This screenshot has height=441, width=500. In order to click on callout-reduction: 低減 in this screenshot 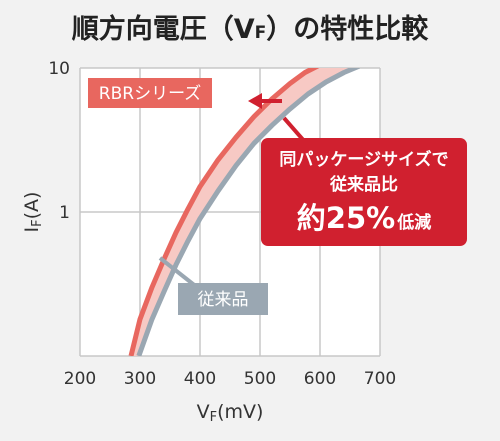, I will do `click(413, 222)`.